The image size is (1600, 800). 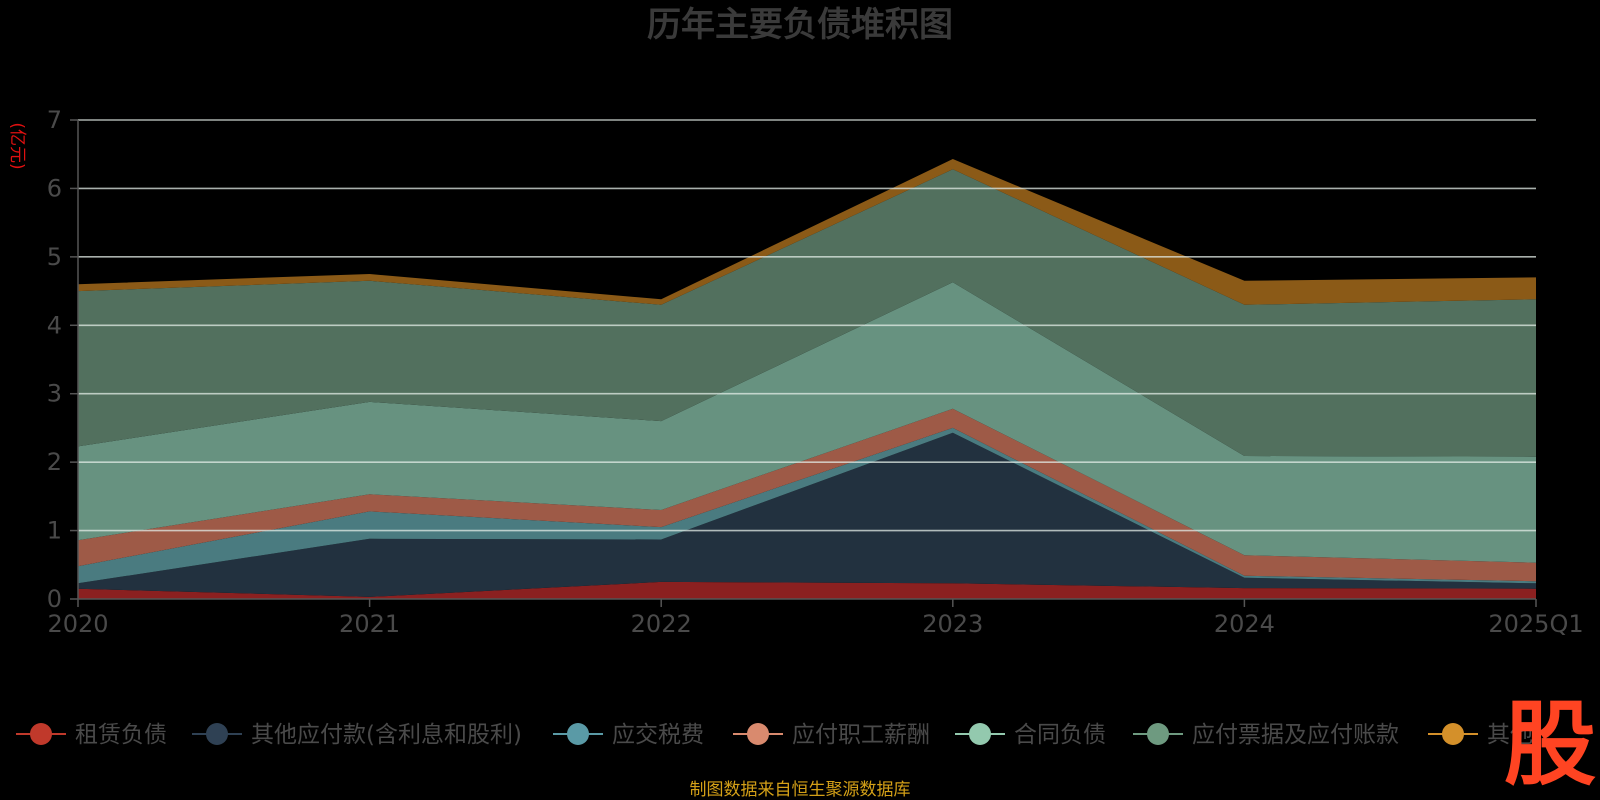 I want to click on legend-item-4: 合同负债, so click(x=1030, y=735).